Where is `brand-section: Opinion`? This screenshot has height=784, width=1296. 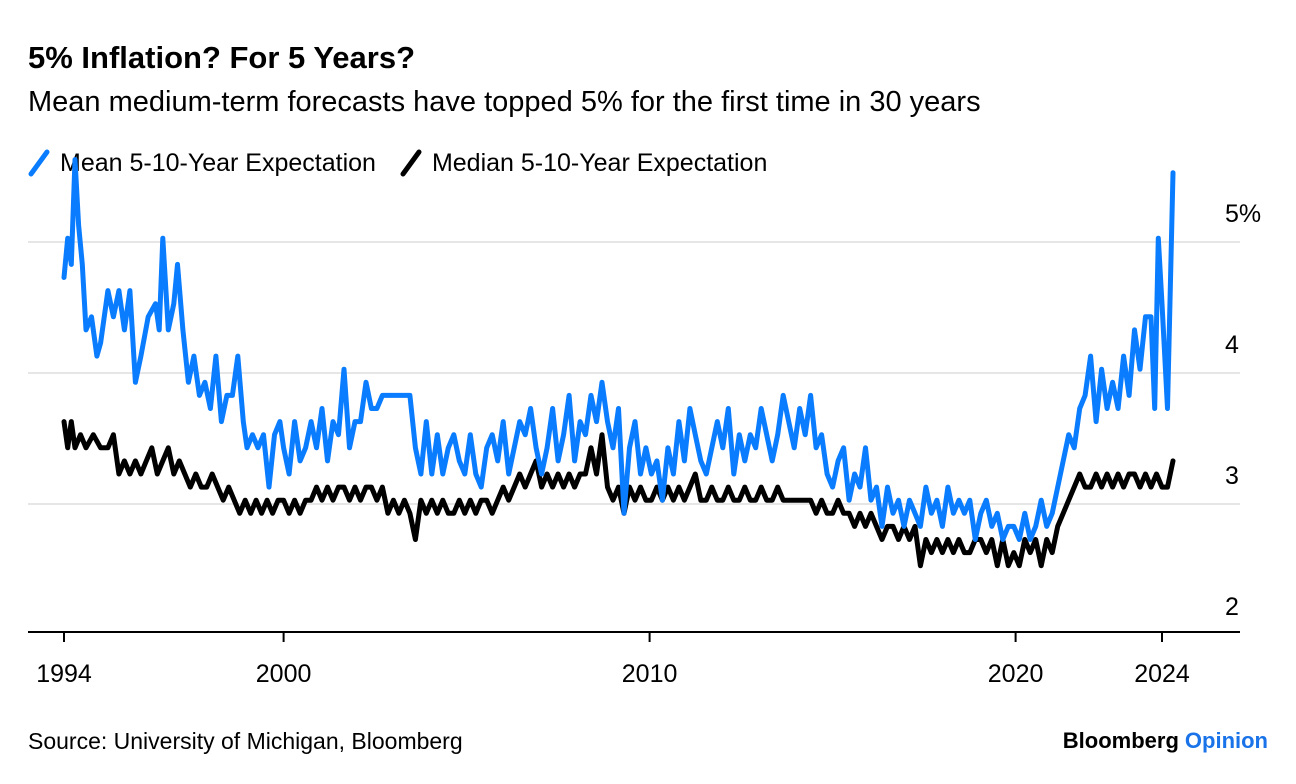 brand-section: Opinion is located at coordinates (1226, 740).